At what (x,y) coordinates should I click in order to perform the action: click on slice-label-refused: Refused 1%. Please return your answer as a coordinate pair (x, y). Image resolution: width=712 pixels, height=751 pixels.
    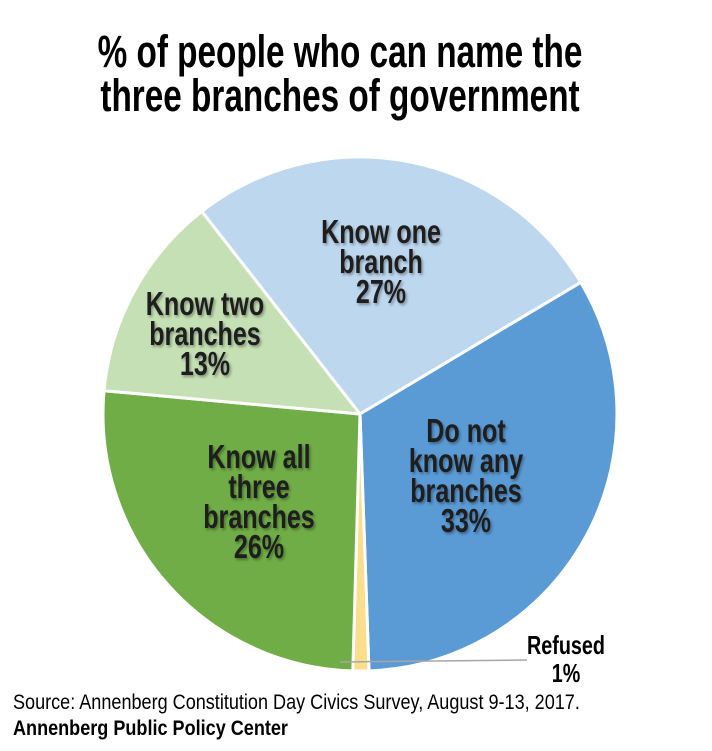
    Looking at the image, I should click on (566, 659).